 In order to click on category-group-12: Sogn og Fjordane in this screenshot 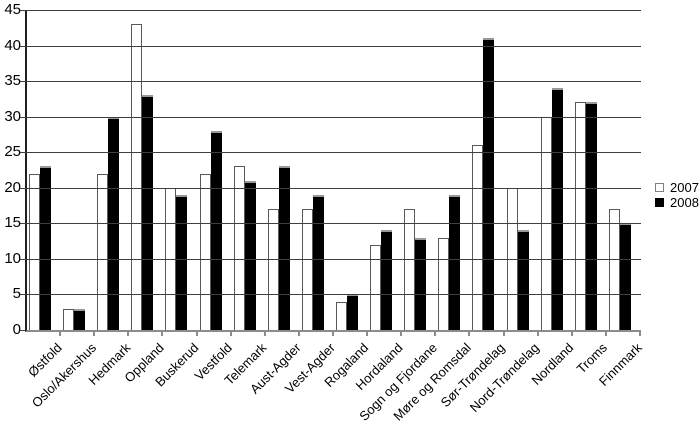, I will do `click(398, 217)`.